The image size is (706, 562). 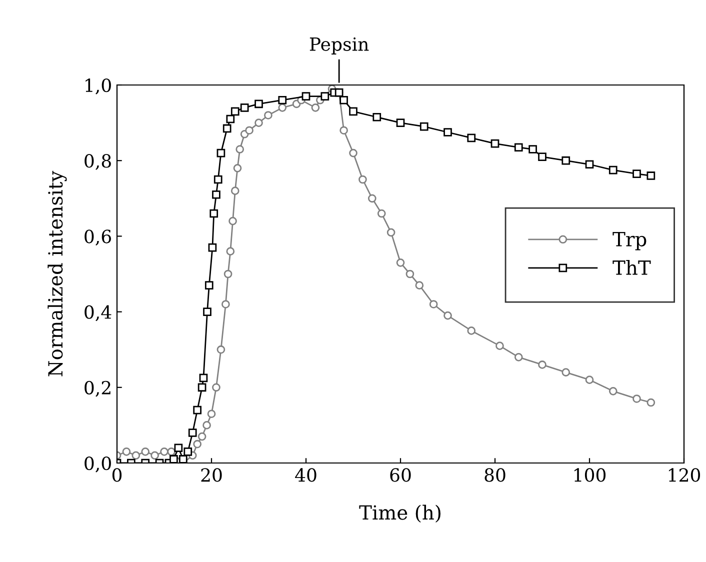 I want to click on x-tick-label: 60, so click(x=400, y=475).